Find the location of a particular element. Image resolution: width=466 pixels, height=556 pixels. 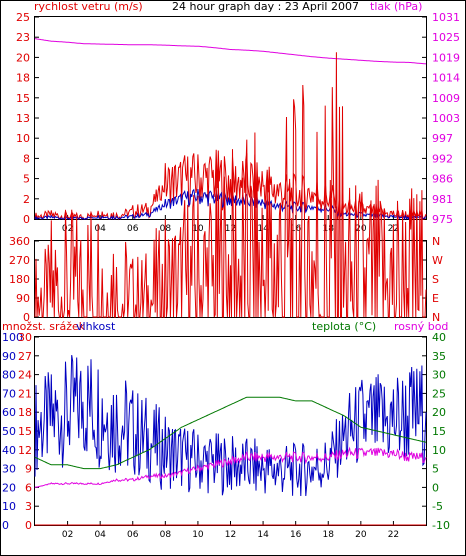

rain-tick-label: 21 is located at coordinates (25, 393).